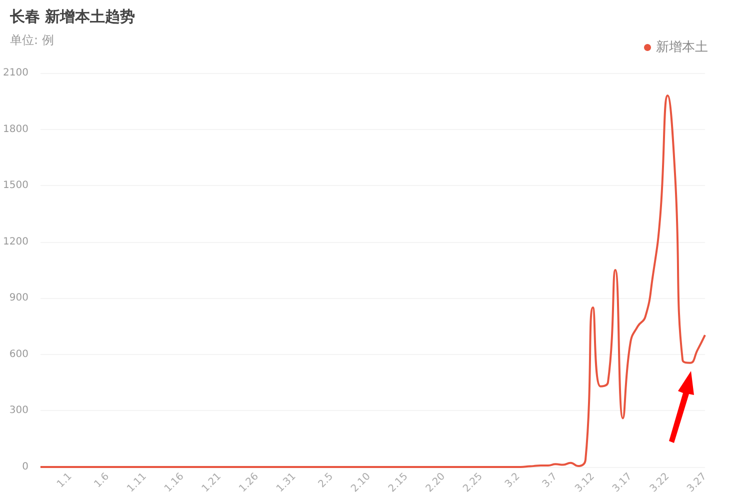  Describe the element at coordinates (64, 480) in the screenshot. I see `x-tick-label: 1.1` at that location.